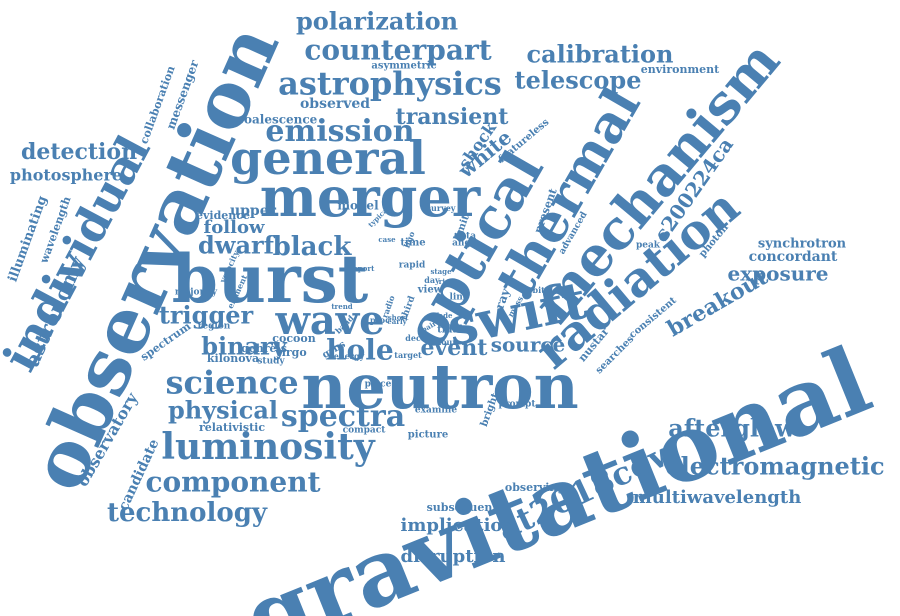 The width and height of the screenshot is (900, 616). Describe the element at coordinates (206, 315) in the screenshot. I see `word-trigger: trigger` at that location.